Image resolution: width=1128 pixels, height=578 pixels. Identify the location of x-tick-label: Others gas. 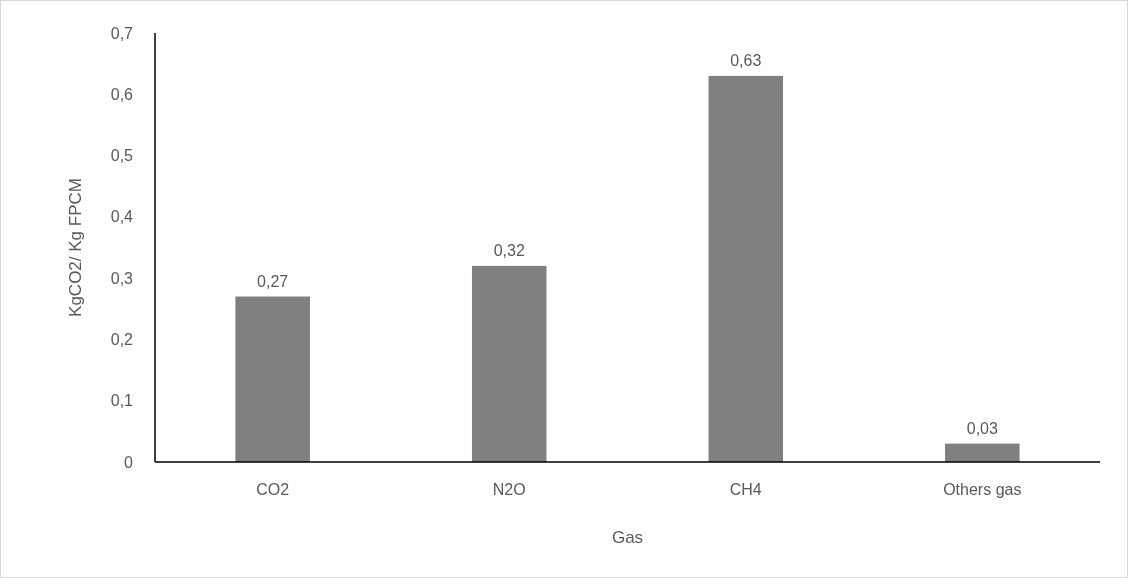
(982, 489).